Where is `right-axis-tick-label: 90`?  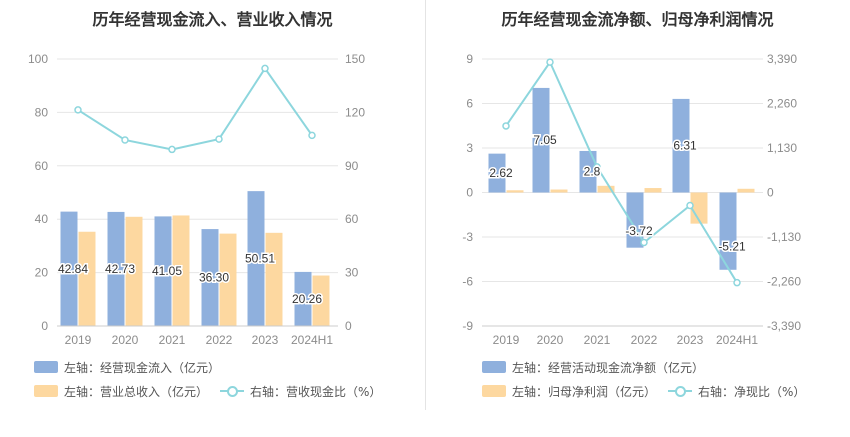 right-axis-tick-label: 90 is located at coordinates (352, 166).